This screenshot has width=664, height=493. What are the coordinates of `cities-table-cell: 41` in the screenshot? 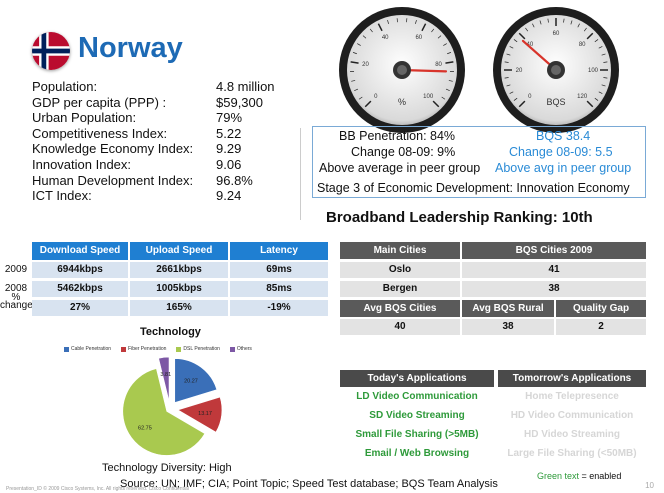 It's located at (554, 270).